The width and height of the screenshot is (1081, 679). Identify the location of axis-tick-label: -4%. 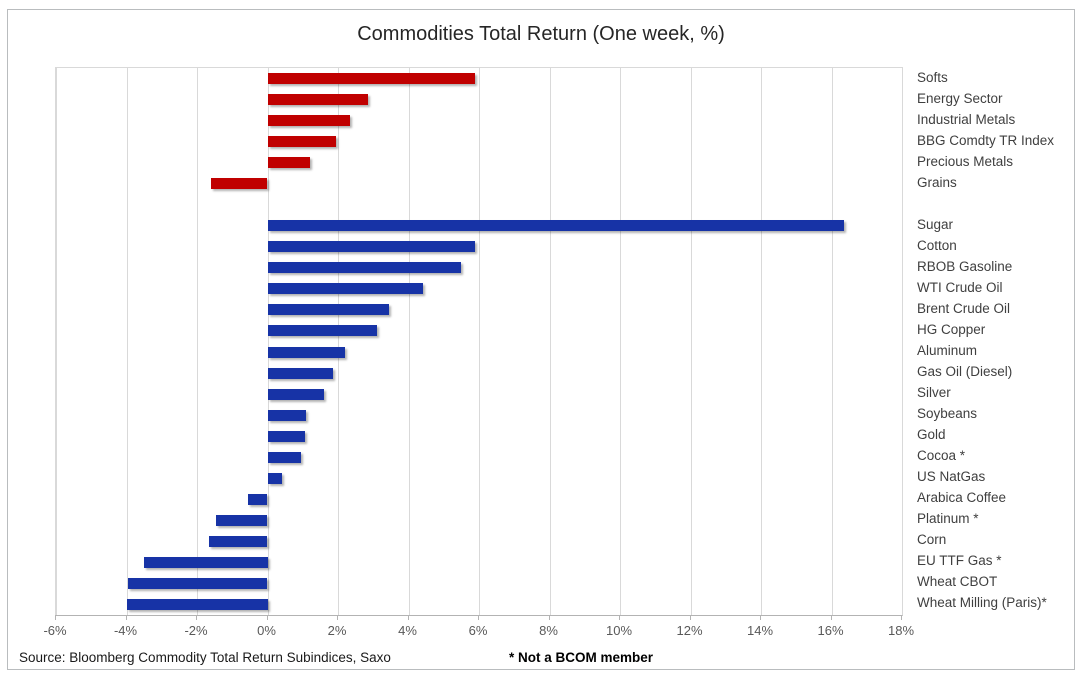
(125, 630).